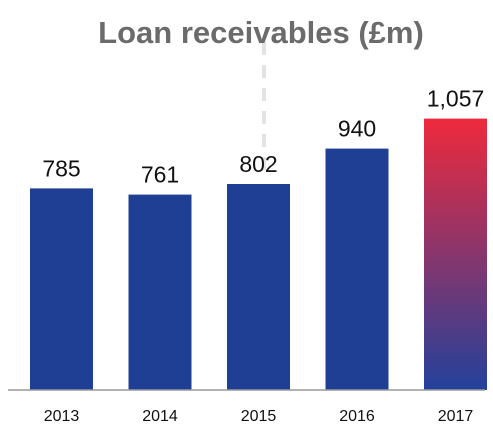  I want to click on x-tick-label-2014: 2014, so click(160, 416).